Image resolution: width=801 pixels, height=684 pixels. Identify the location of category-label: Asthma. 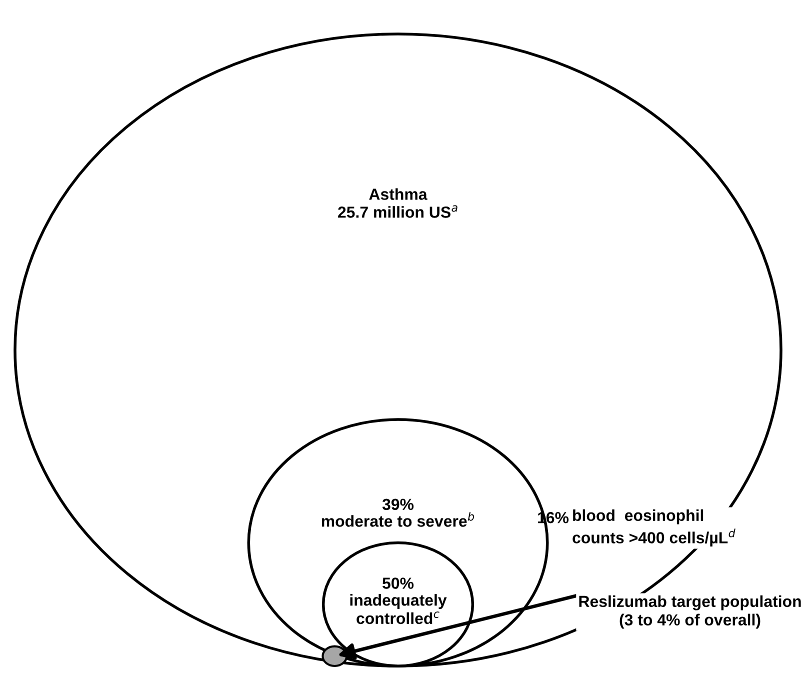
(398, 194).